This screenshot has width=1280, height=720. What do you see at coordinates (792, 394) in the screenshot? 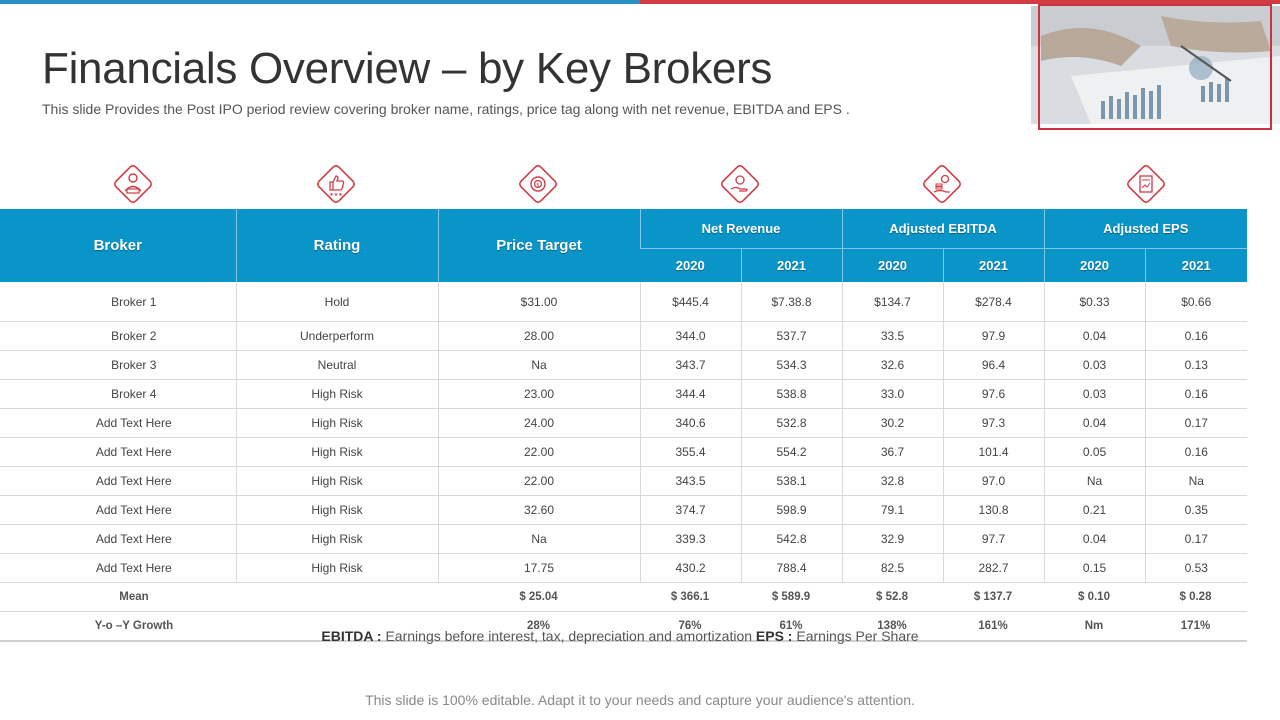
I see `table-cell: 538.8` at bounding box center [792, 394].